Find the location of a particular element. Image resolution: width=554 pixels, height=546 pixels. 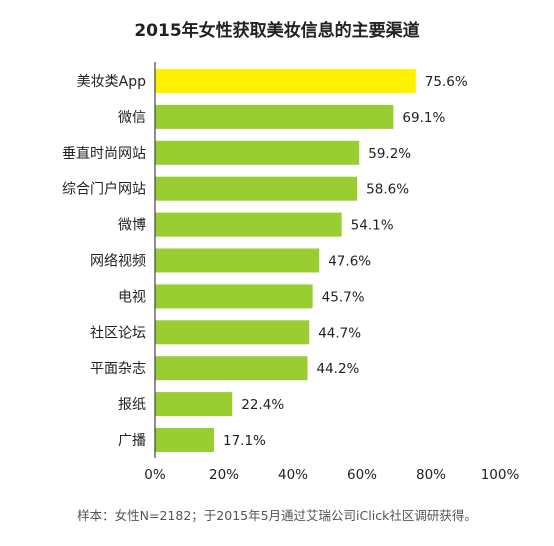

x-tick-label: 60% is located at coordinates (362, 475).